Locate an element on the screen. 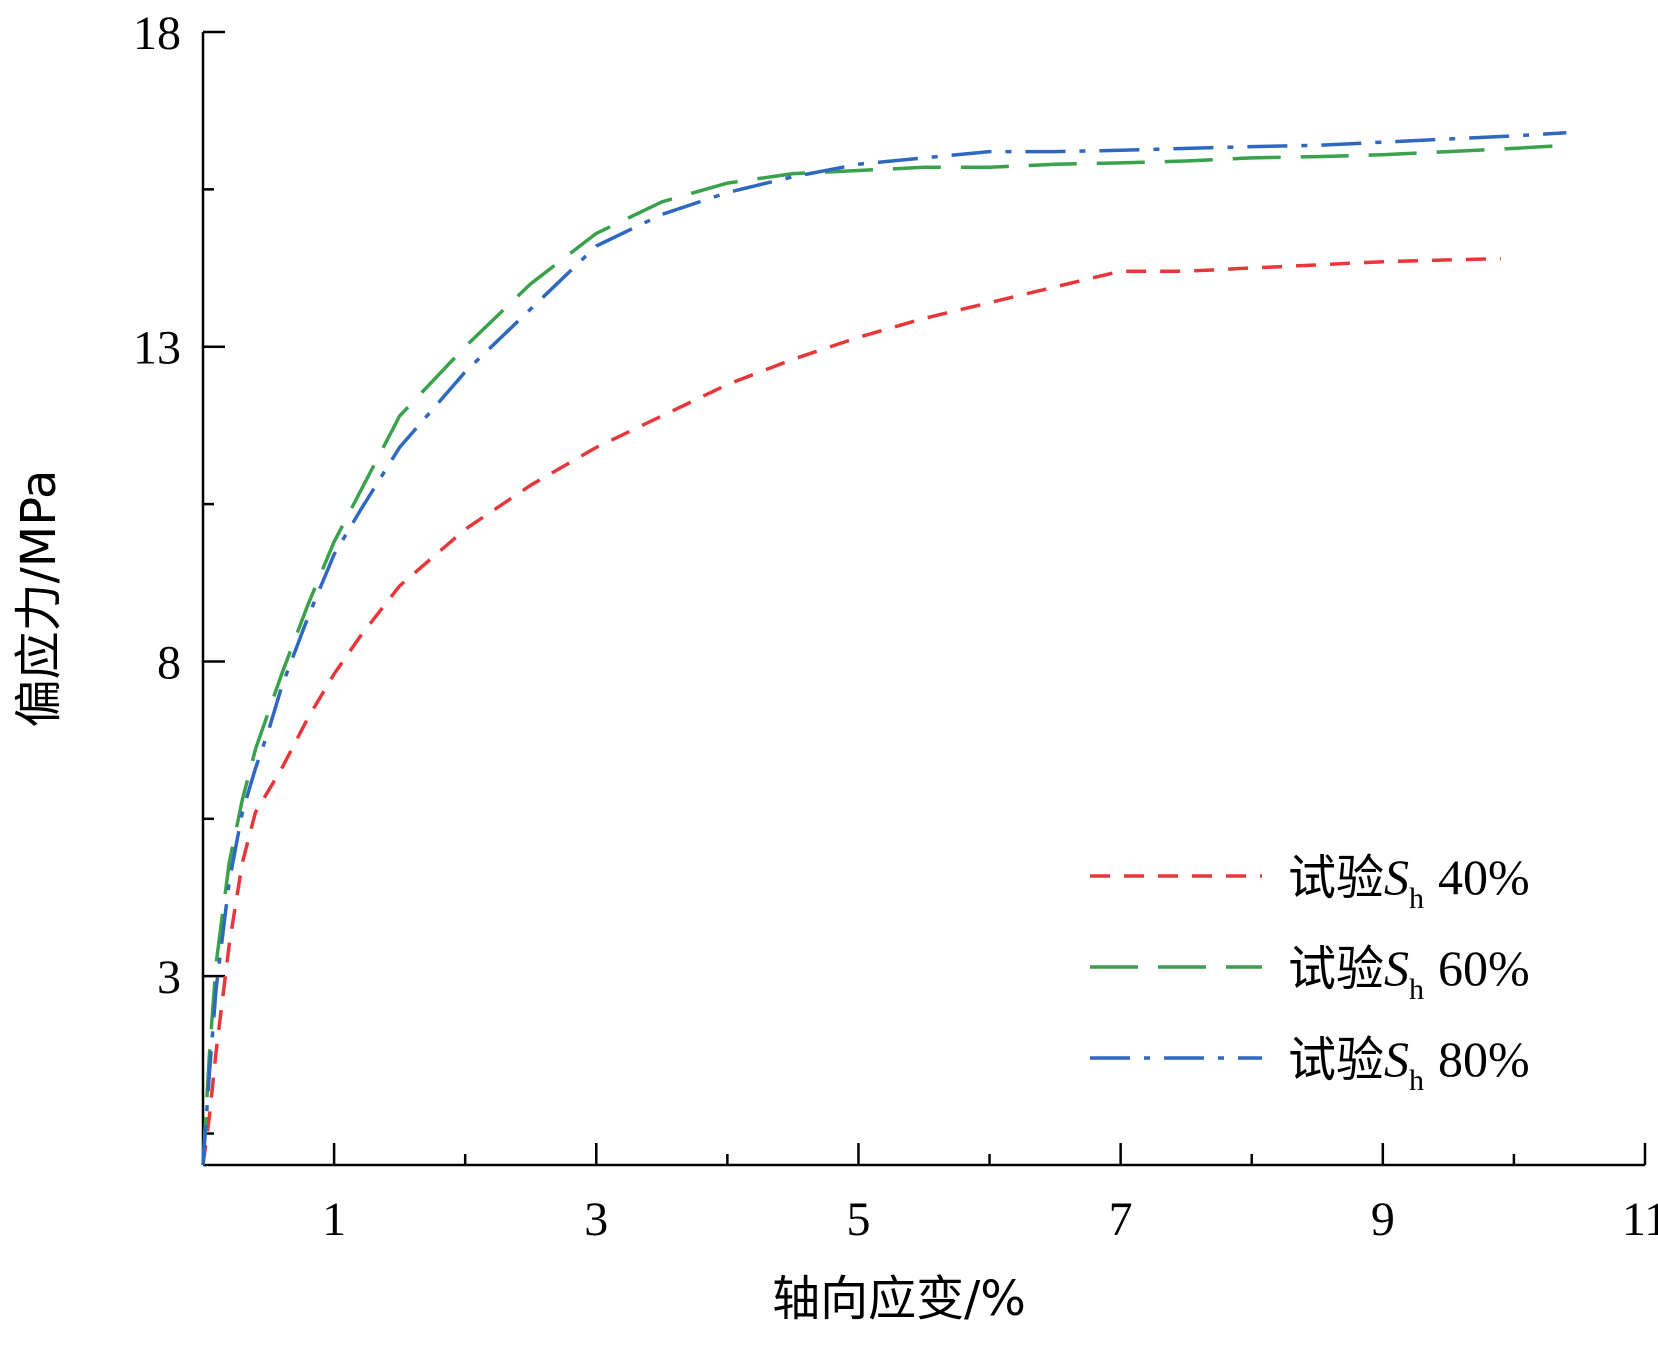  y-tick-label: 13 is located at coordinates (157, 348).